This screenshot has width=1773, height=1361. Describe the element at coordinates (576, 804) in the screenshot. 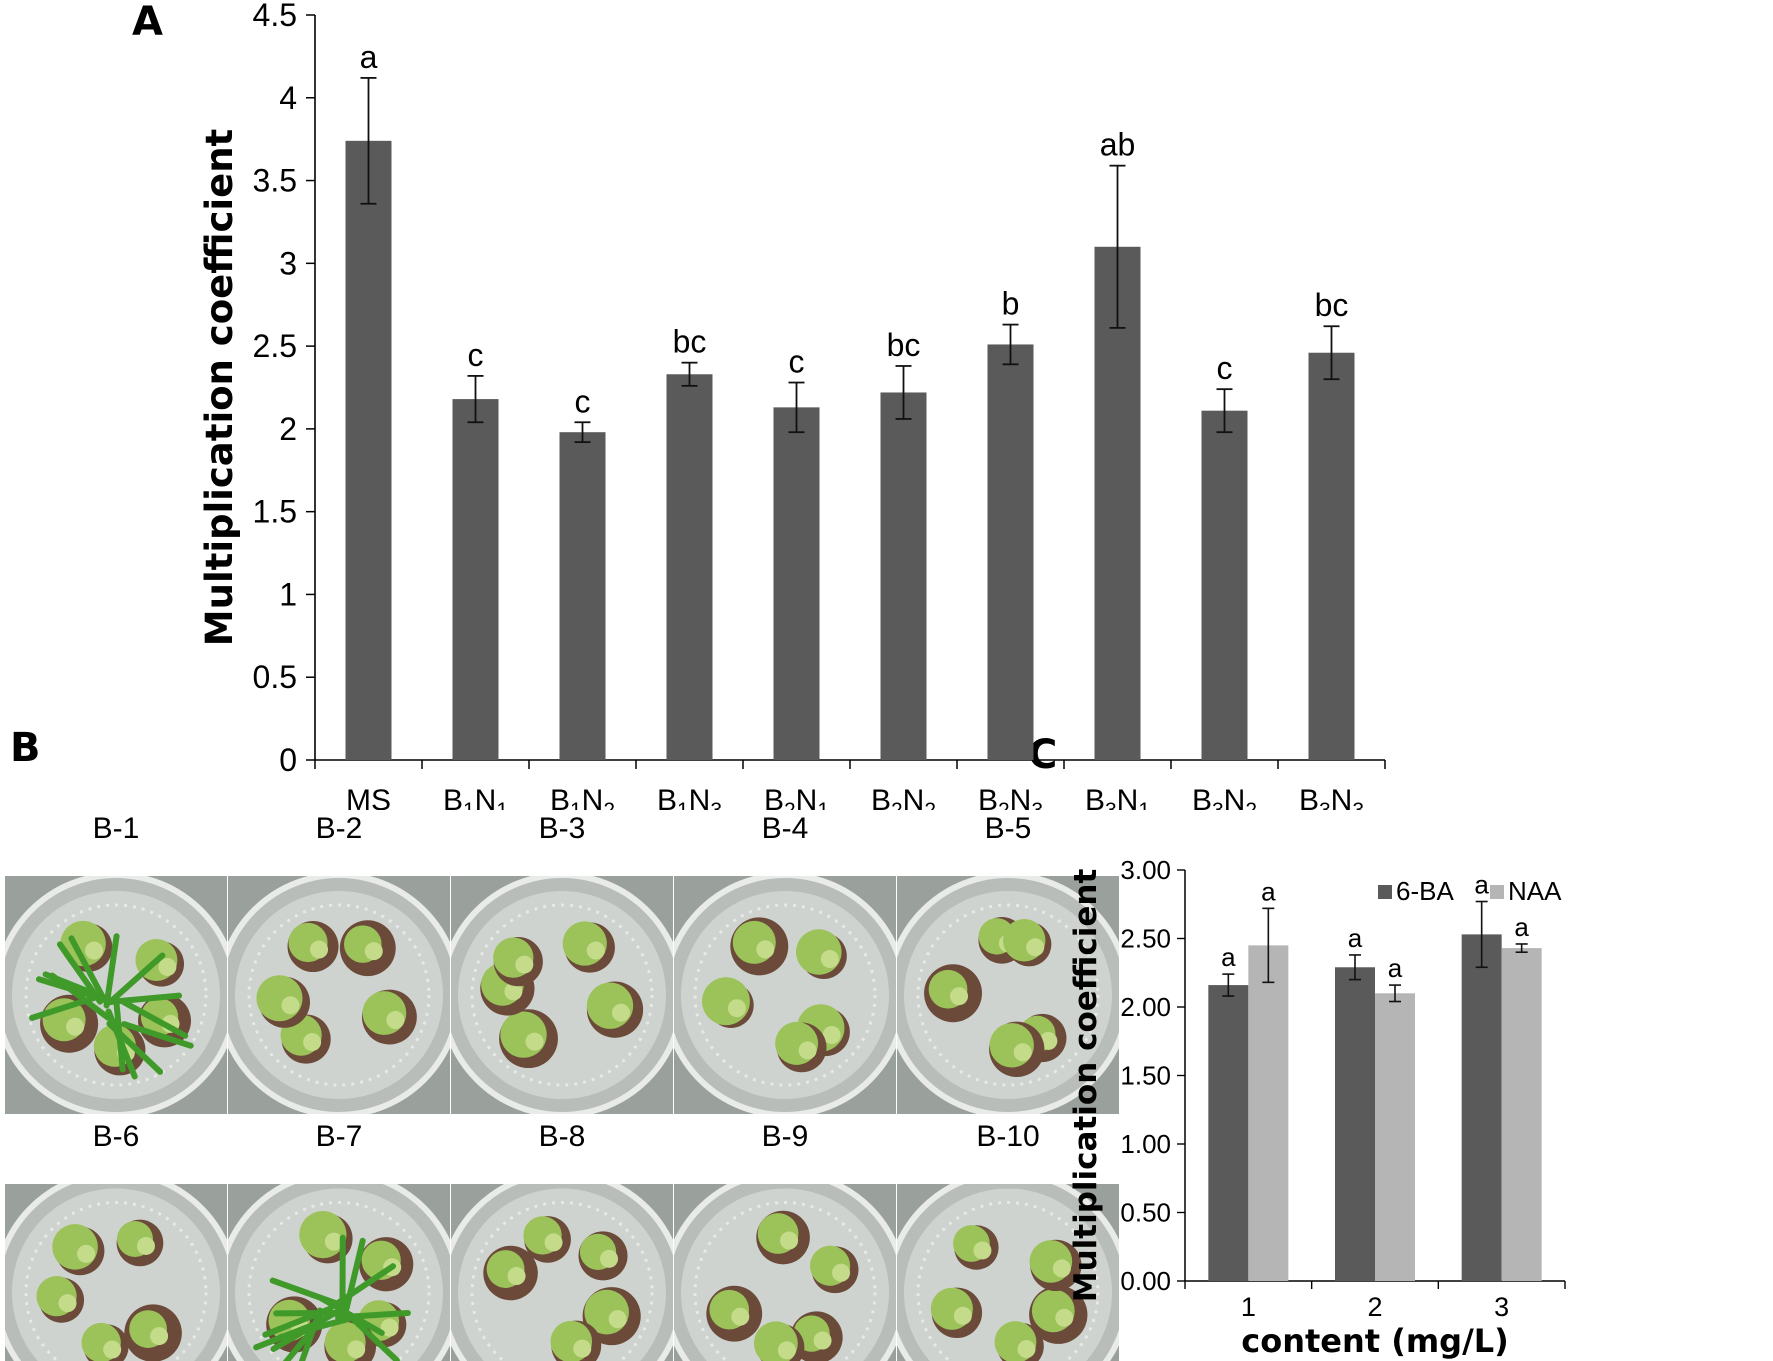

I see `x-tick-label-b-sub: 1` at that location.